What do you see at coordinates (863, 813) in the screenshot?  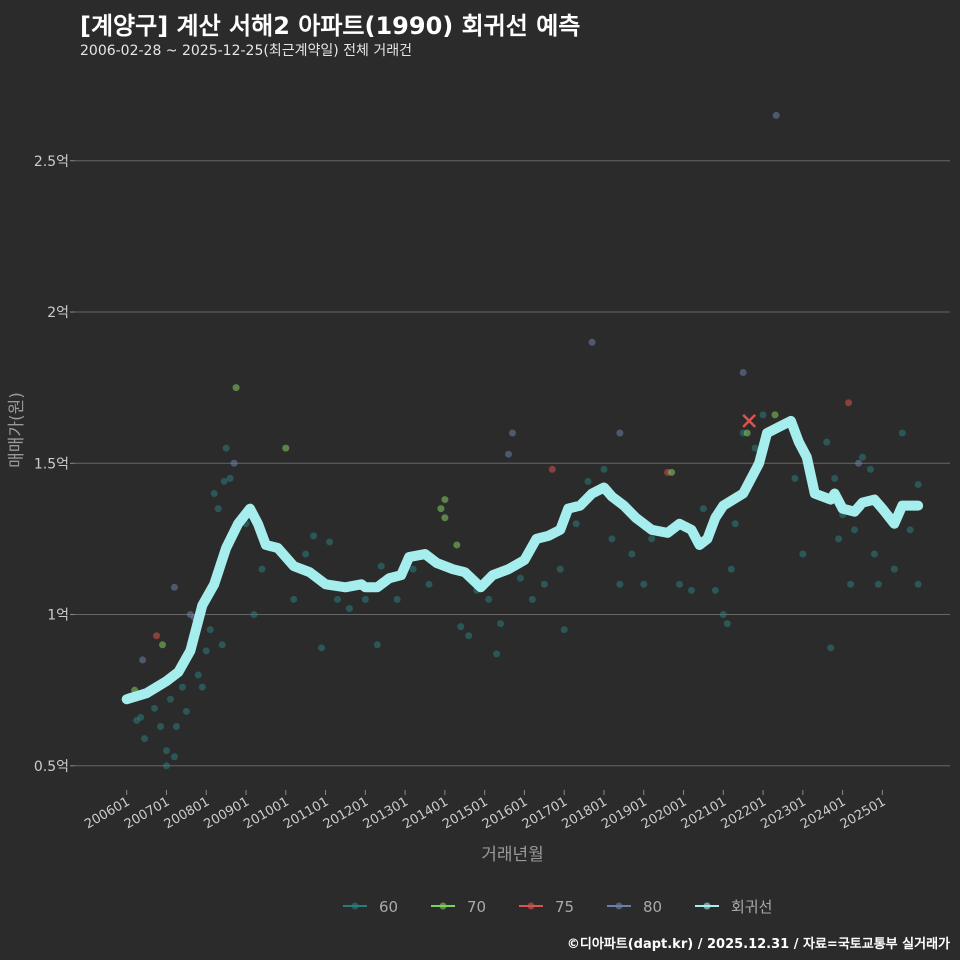 I see `x-tick-label: 202501` at bounding box center [863, 813].